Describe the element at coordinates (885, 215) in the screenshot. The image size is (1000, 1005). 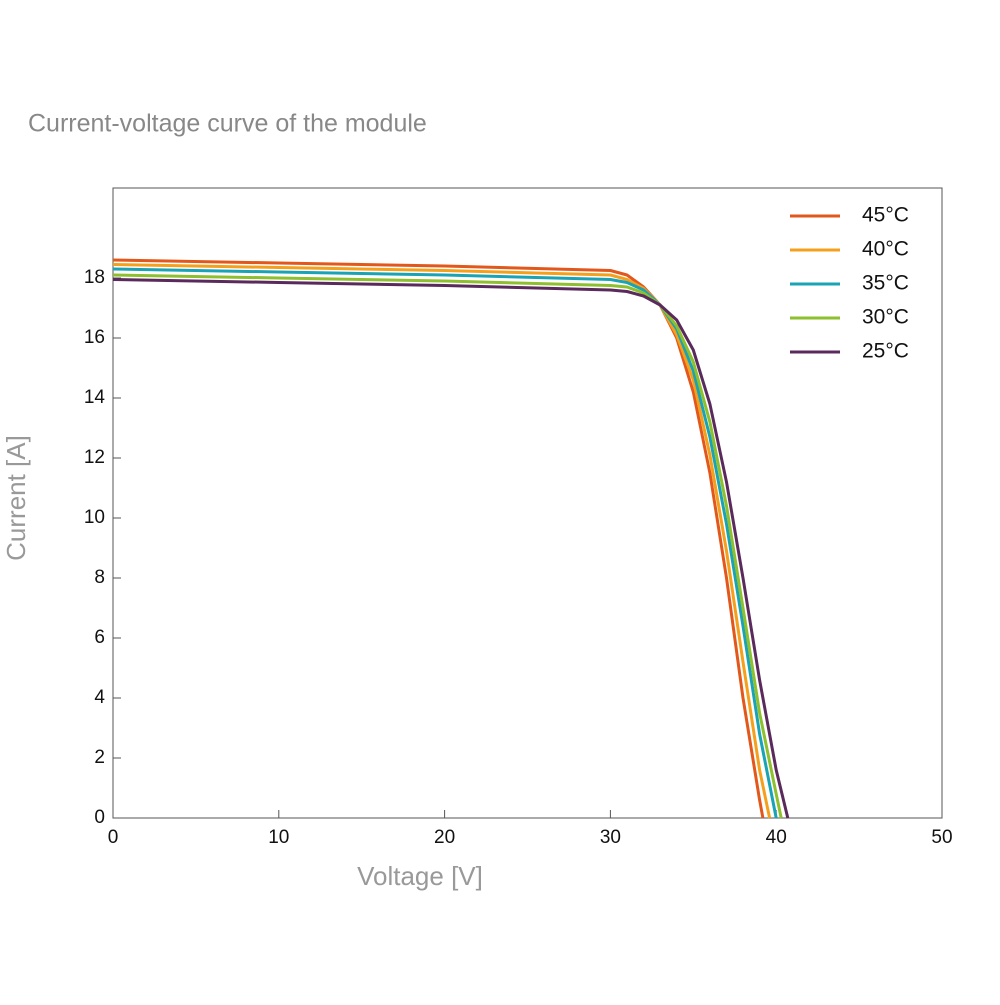
I see `legend-label: 45°C` at that location.